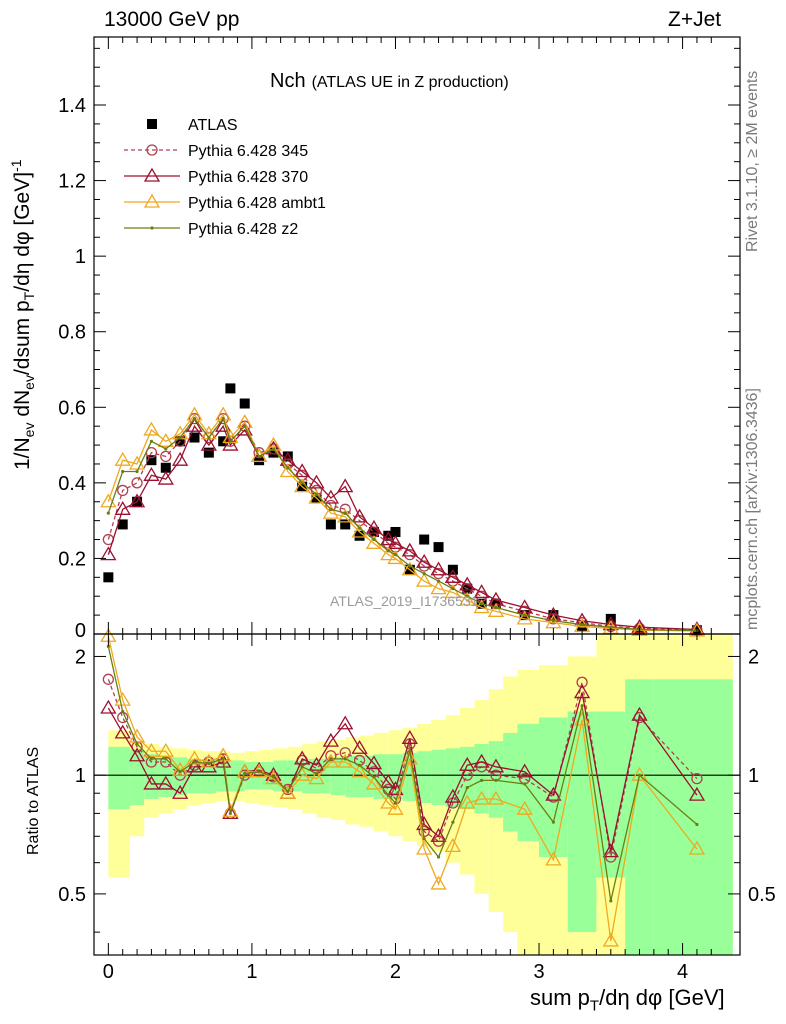 The image size is (786, 1024). Describe the element at coordinates (762, 895) in the screenshot. I see `ratio-tick-label: 0.5` at that location.